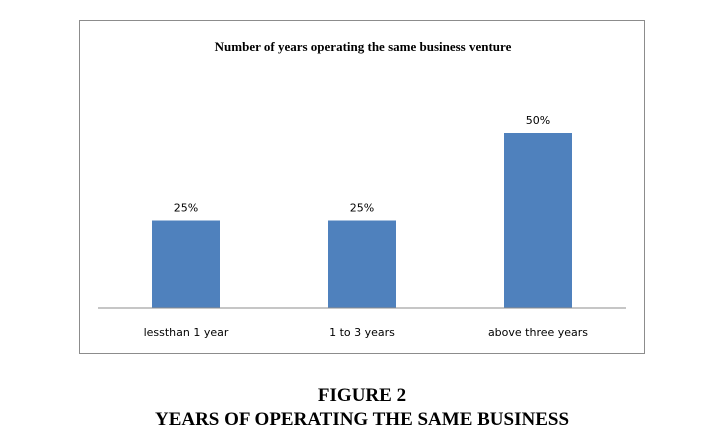 The width and height of the screenshot is (724, 441). What do you see at coordinates (362, 395) in the screenshot?
I see `figure-label: FIGURE 2` at bounding box center [362, 395].